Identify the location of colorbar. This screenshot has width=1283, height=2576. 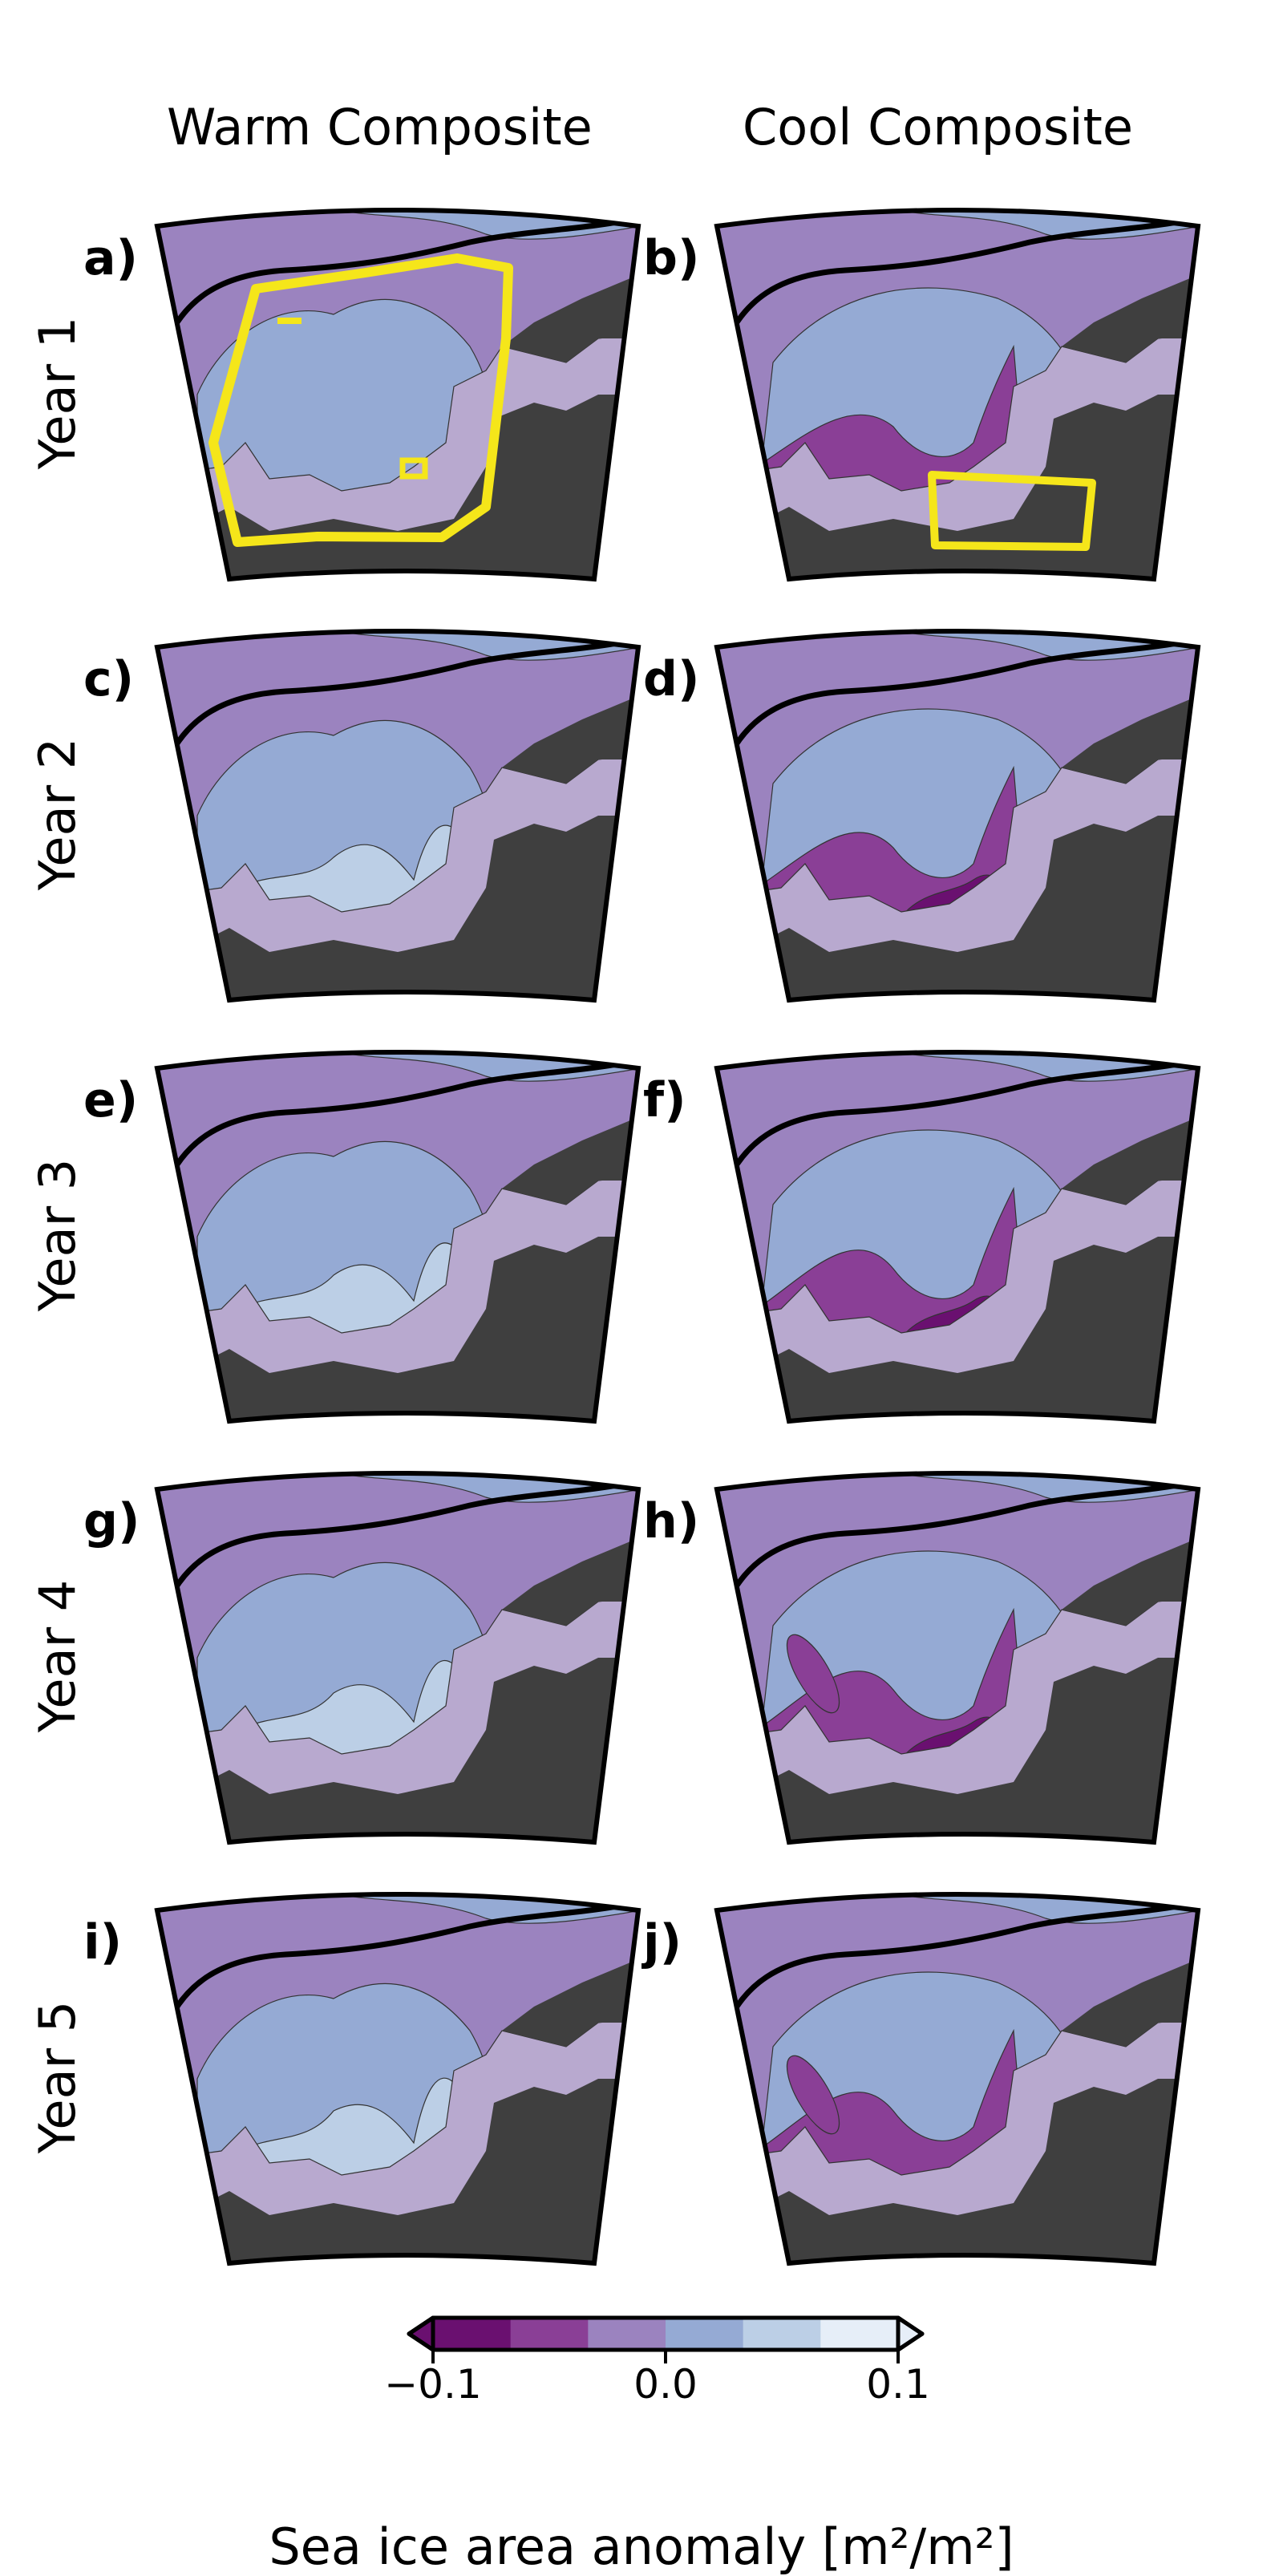
(666, 2339).